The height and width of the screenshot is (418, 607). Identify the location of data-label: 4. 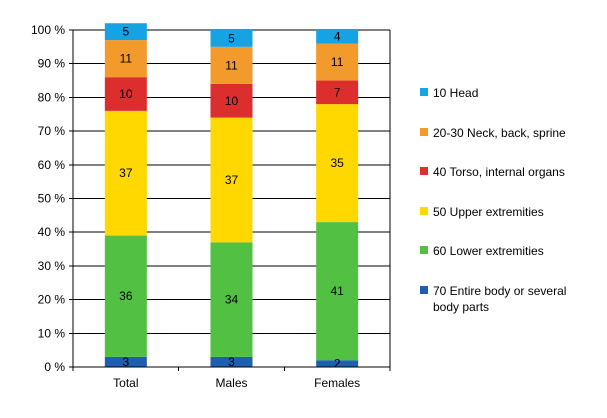
(337, 37).